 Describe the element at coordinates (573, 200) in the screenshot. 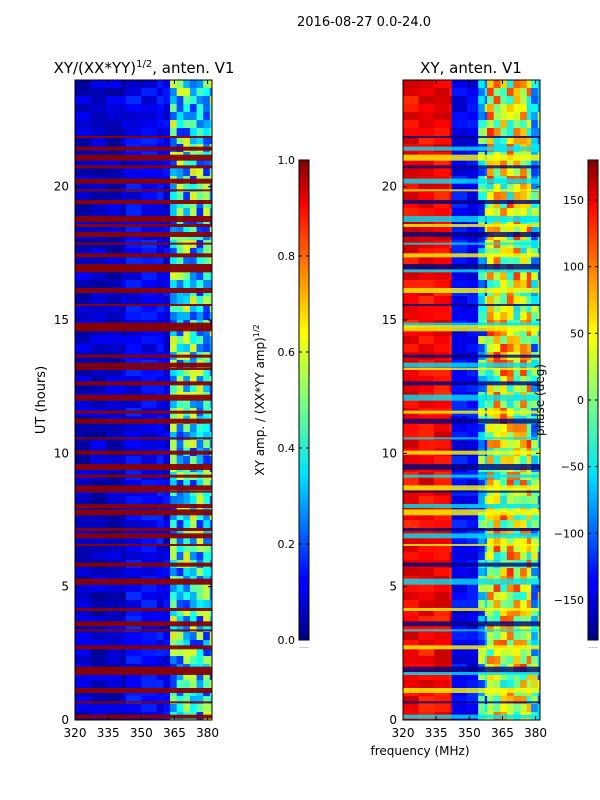

I see `colorbar-tick-label: 150` at that location.